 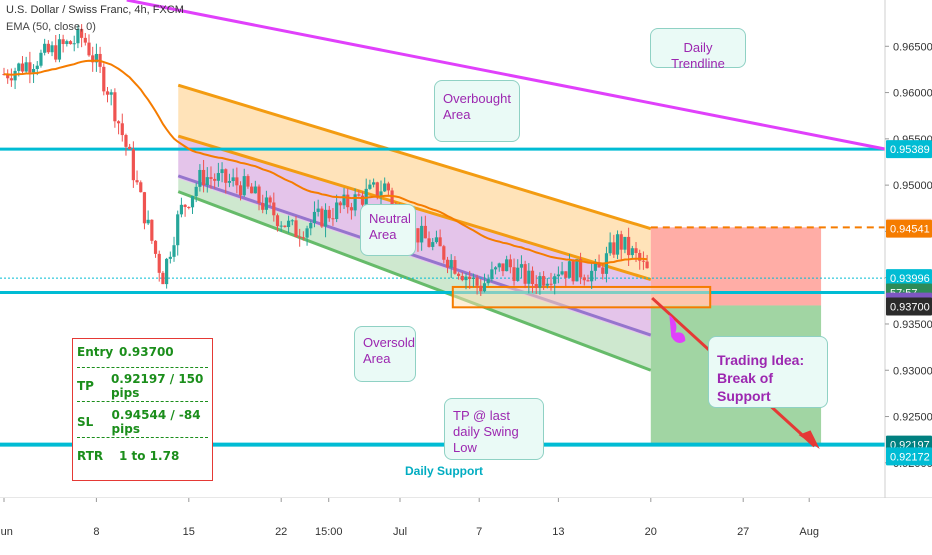 What do you see at coordinates (558, 532) in the screenshot?
I see `time-tick-label: 13` at bounding box center [558, 532].